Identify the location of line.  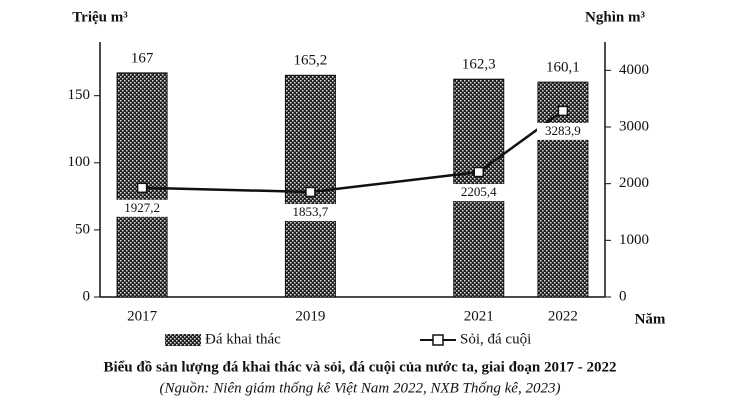
(353, 151).